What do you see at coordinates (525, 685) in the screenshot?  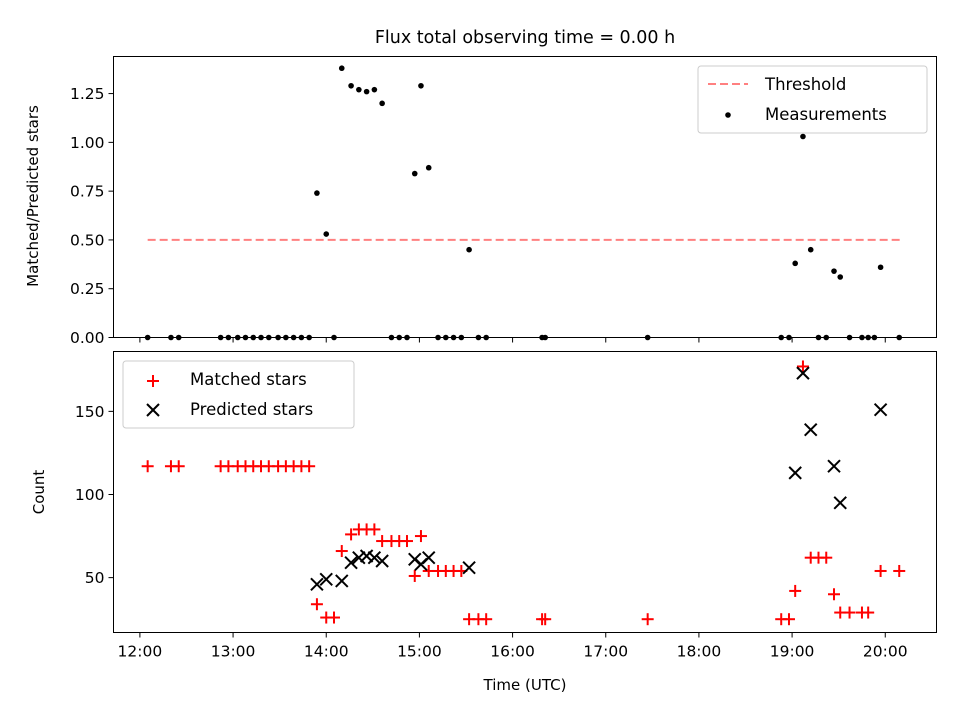 I see `count-x-axis-label: Time (UTC)` at bounding box center [525, 685].